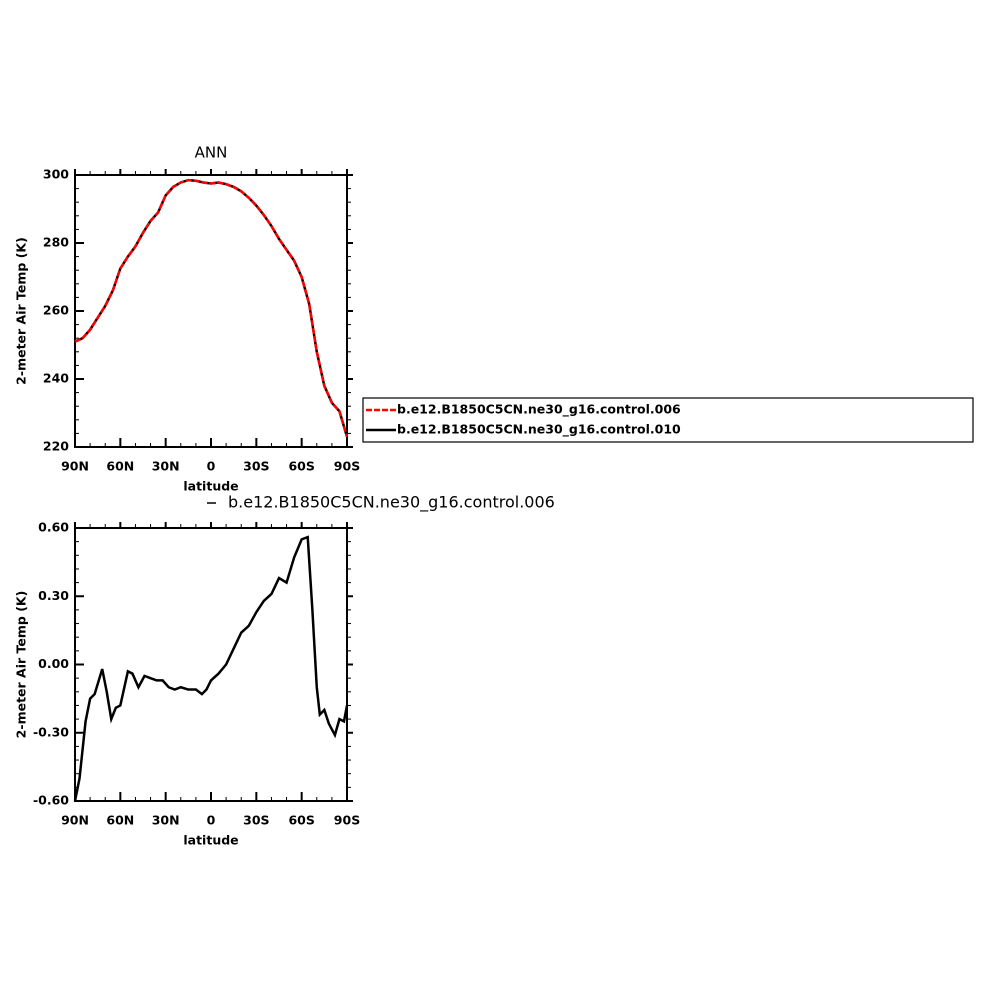 The width and height of the screenshot is (989, 991). Describe the element at coordinates (211, 153) in the screenshot. I see `chart-title: ANN` at that location.